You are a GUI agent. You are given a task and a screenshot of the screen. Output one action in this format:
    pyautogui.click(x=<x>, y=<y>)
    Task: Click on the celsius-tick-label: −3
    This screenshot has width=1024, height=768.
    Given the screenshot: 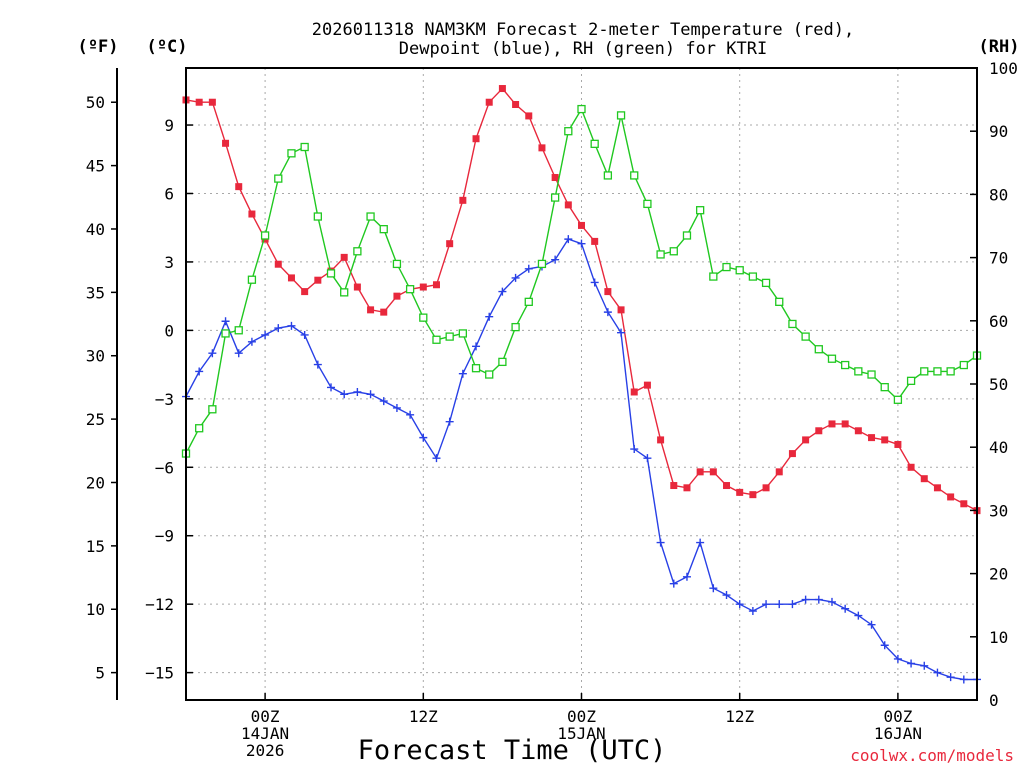 What is the action you would take?
    pyautogui.click(x=164, y=399)
    